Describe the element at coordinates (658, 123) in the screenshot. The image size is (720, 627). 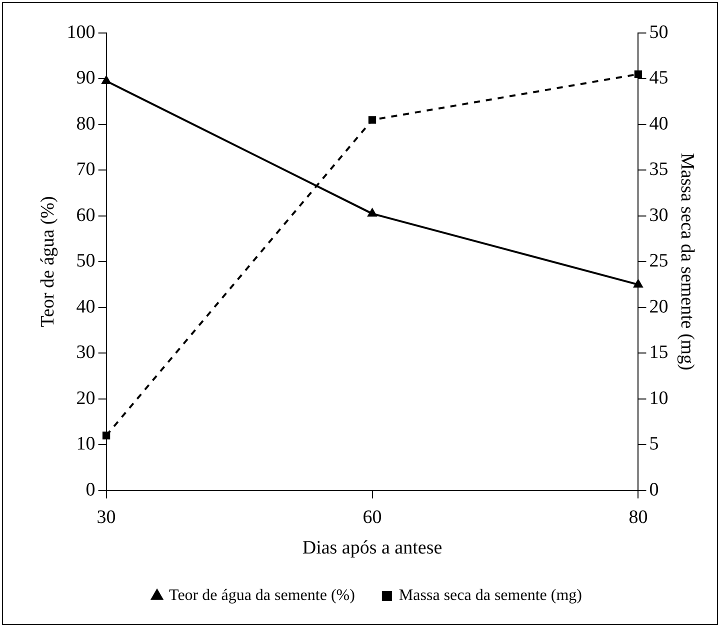
I see `y2-tick-label: 40` at that location.